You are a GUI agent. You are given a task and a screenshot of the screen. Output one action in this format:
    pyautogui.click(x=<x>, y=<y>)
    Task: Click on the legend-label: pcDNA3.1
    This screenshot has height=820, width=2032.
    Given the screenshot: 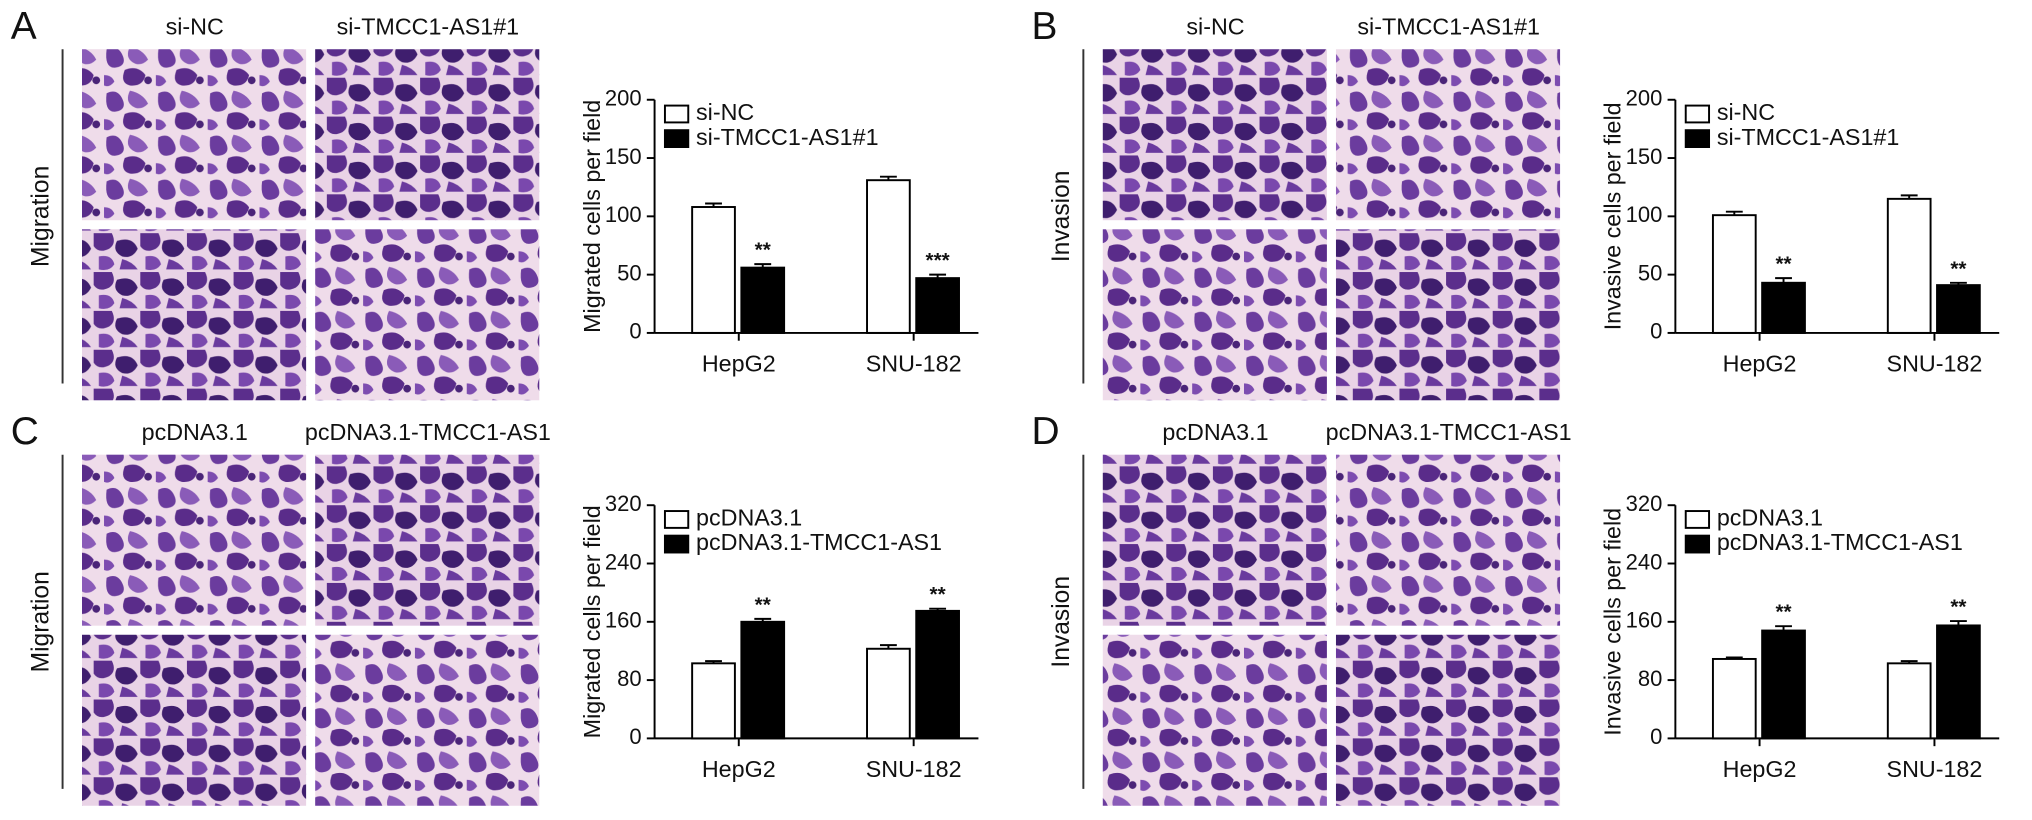 What is the action you would take?
    pyautogui.click(x=1770, y=518)
    